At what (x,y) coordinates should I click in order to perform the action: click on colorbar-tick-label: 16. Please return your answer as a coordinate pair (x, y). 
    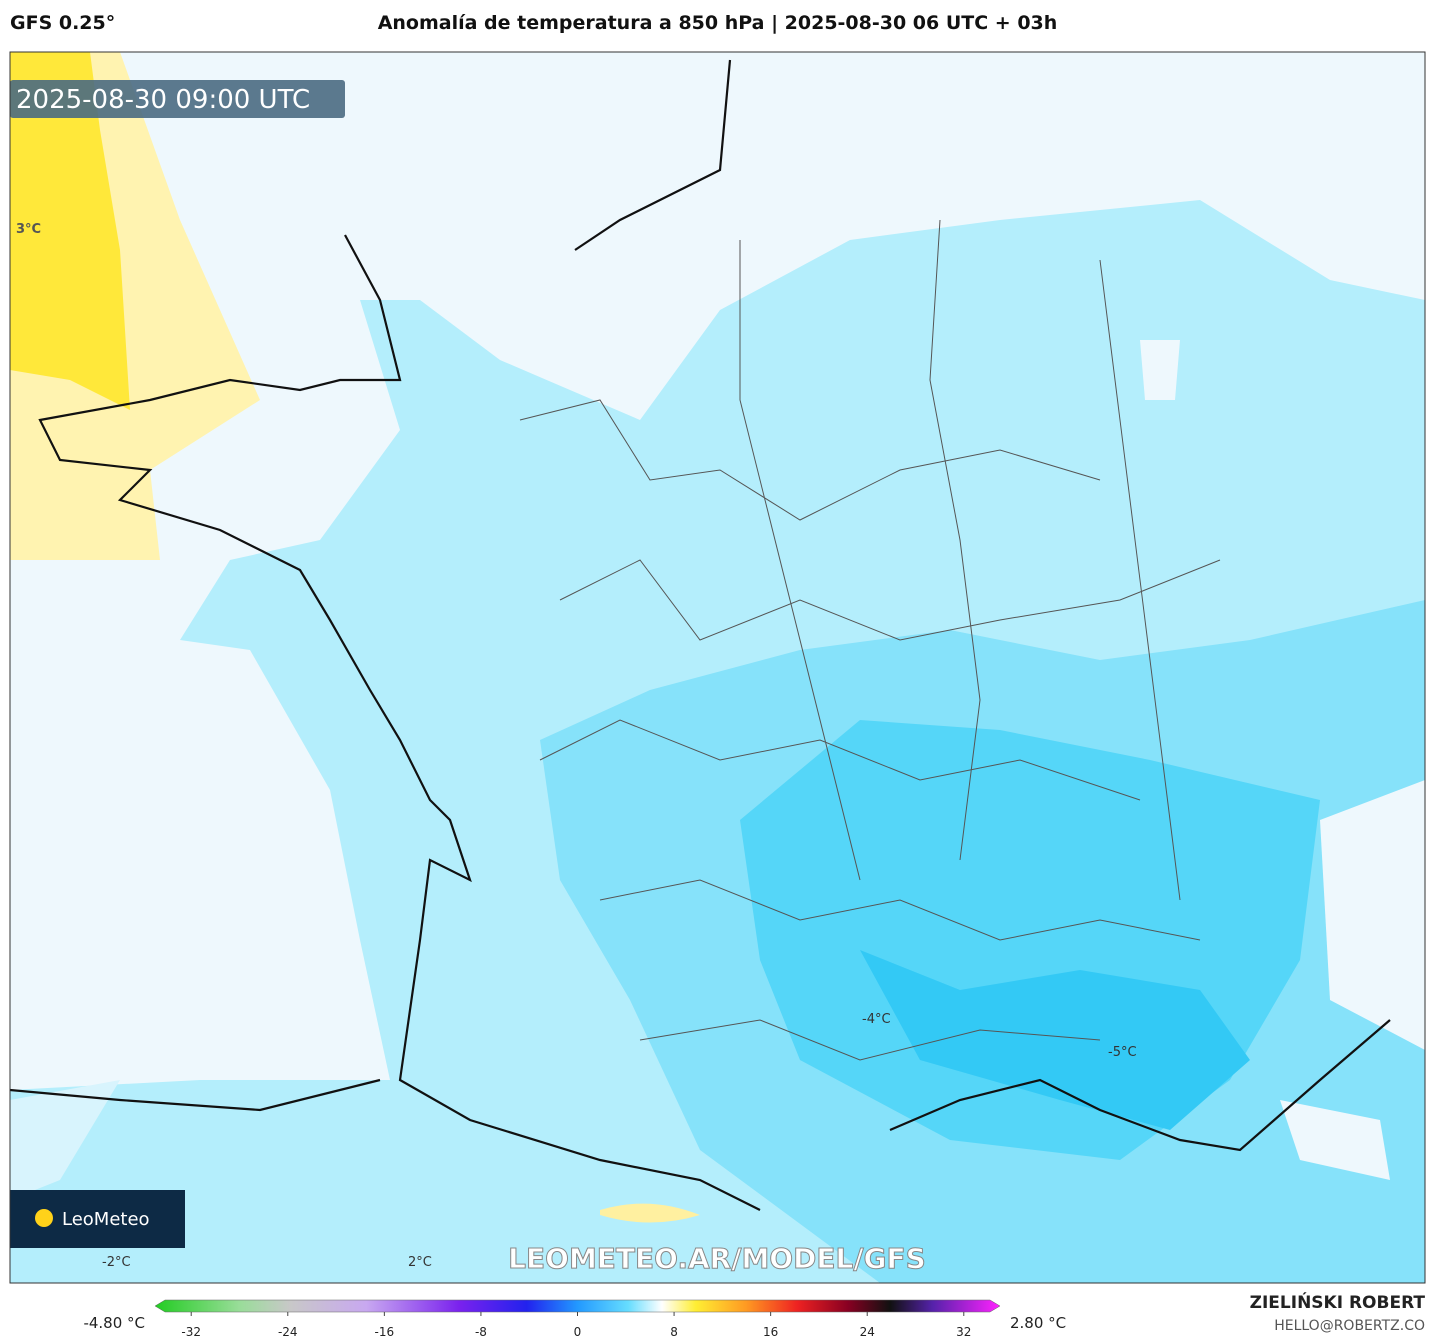
    Looking at the image, I should click on (770, 1332).